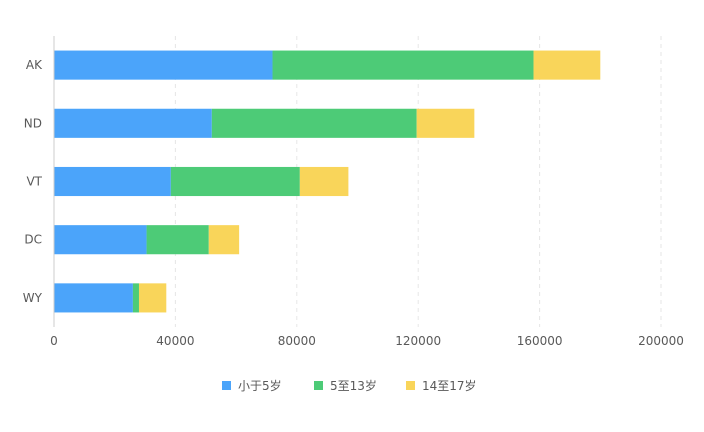 This screenshot has width=704, height=432. I want to click on legend-item-2: 14至17岁, so click(441, 385).